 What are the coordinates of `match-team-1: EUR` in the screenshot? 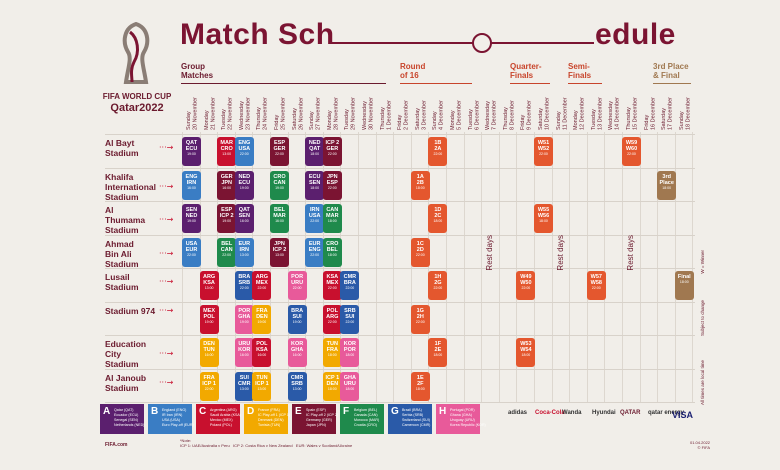 It's located at (314, 243).